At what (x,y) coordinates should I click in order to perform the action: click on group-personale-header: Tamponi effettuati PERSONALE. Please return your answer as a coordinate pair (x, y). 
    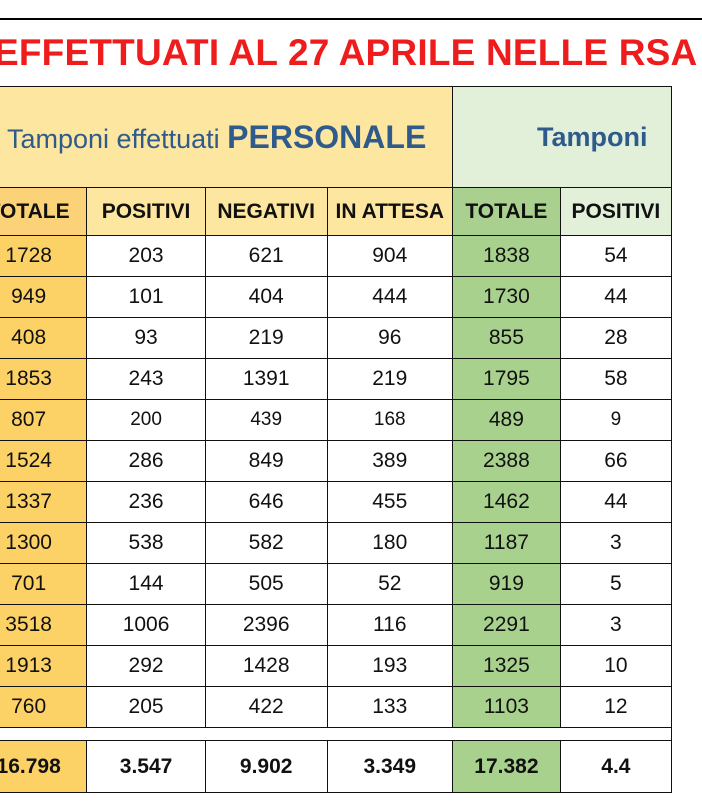
    Looking at the image, I should click on (227, 137).